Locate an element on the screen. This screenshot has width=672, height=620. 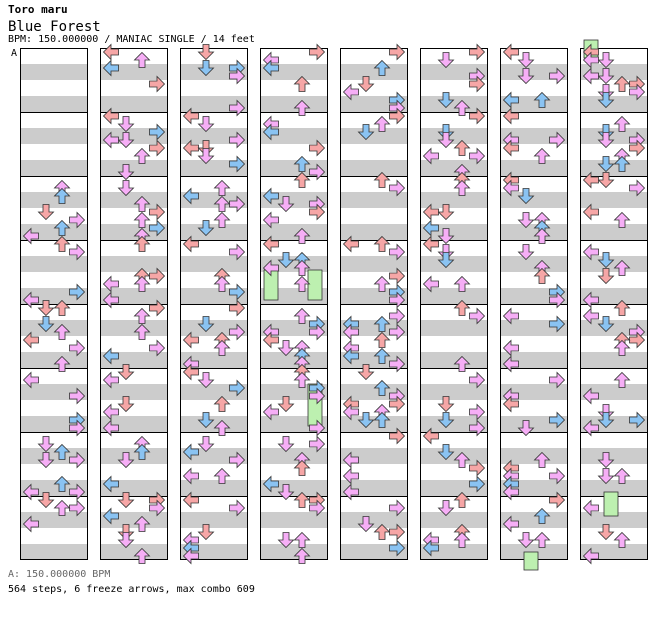
song-title: Blue Forest is located at coordinates (54, 27).